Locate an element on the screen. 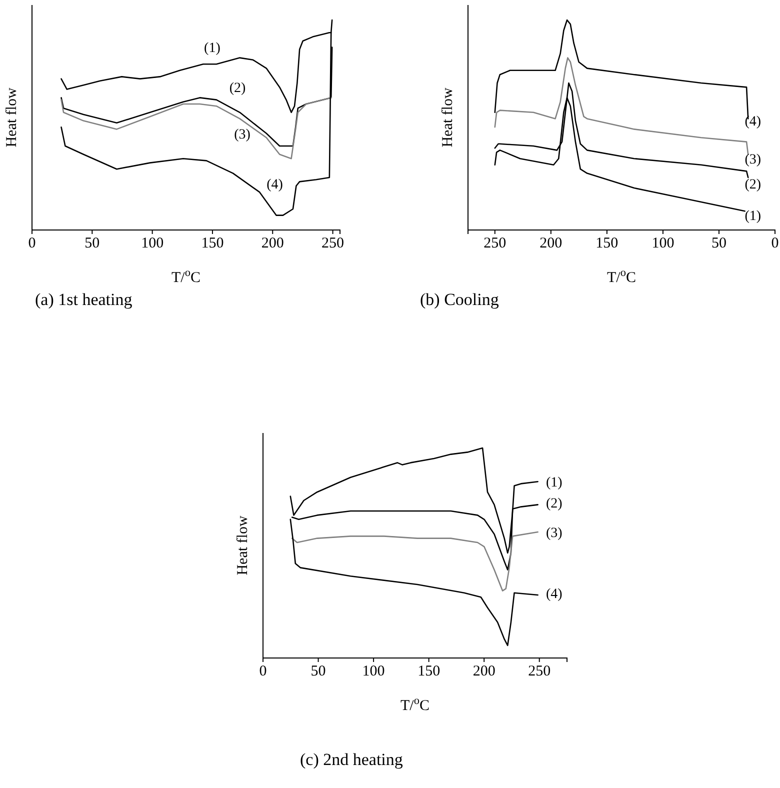  text: (c) 2nd heating is located at coordinates (352, 759).